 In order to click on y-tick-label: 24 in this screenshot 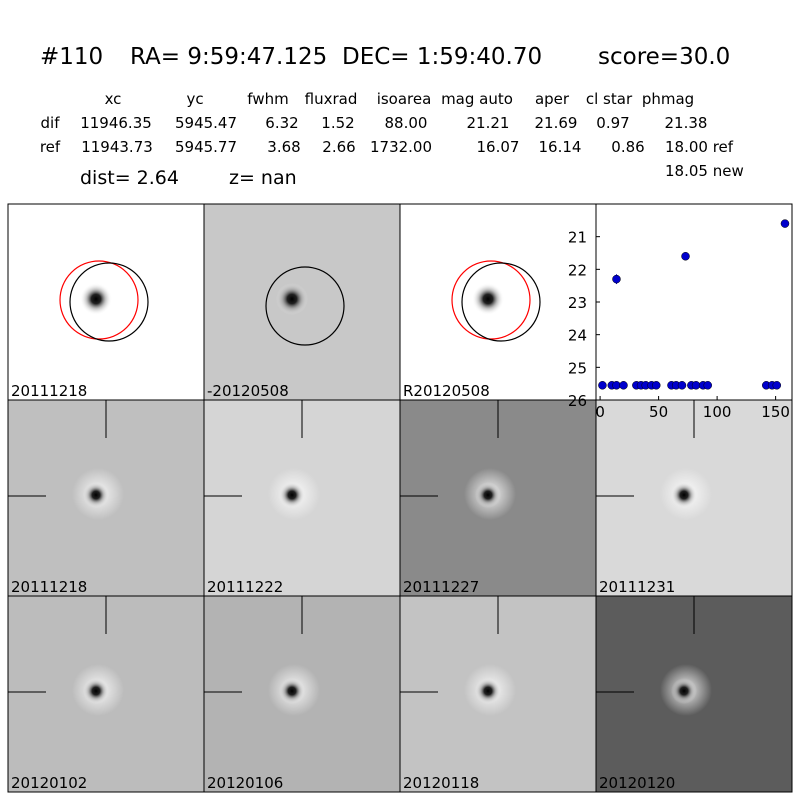, I will do `click(577, 336)`.